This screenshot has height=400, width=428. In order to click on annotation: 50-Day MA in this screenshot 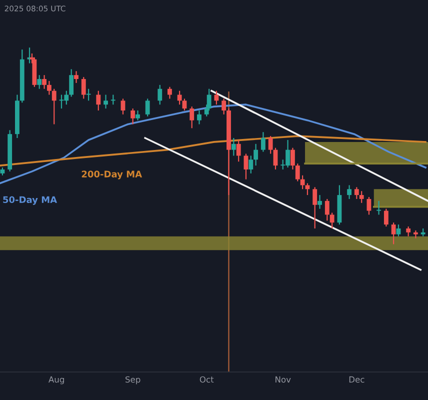, I will do `click(30, 200)`.